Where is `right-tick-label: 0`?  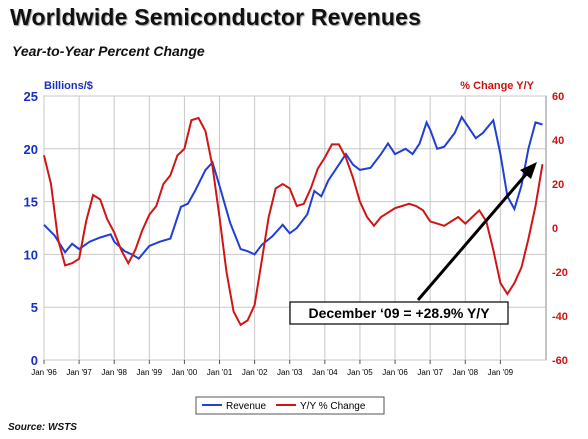 right-tick-label: 0 is located at coordinates (555, 229).